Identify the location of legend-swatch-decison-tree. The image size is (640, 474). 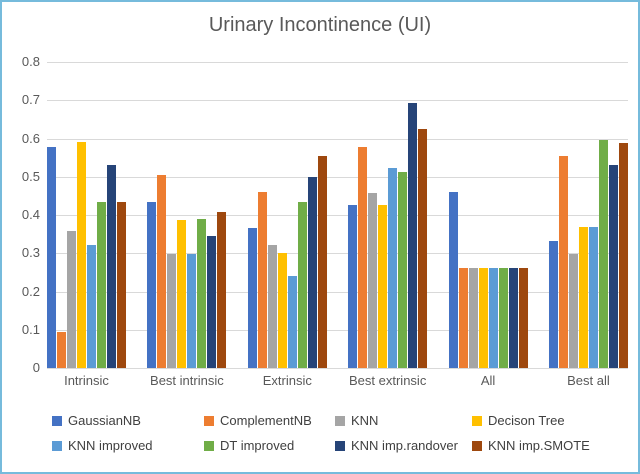
(477, 420).